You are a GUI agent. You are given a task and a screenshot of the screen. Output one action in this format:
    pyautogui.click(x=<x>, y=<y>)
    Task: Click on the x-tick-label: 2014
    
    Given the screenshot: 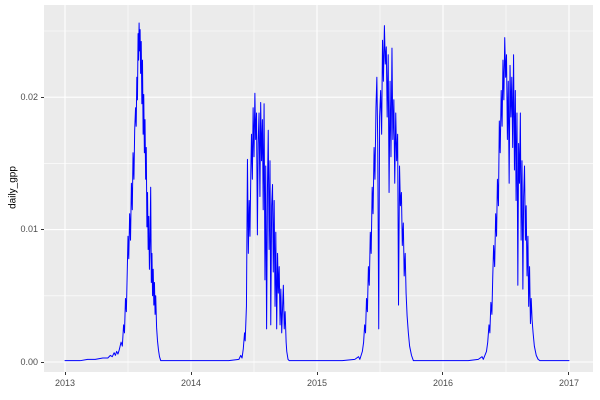 What is the action you would take?
    pyautogui.click(x=191, y=383)
    